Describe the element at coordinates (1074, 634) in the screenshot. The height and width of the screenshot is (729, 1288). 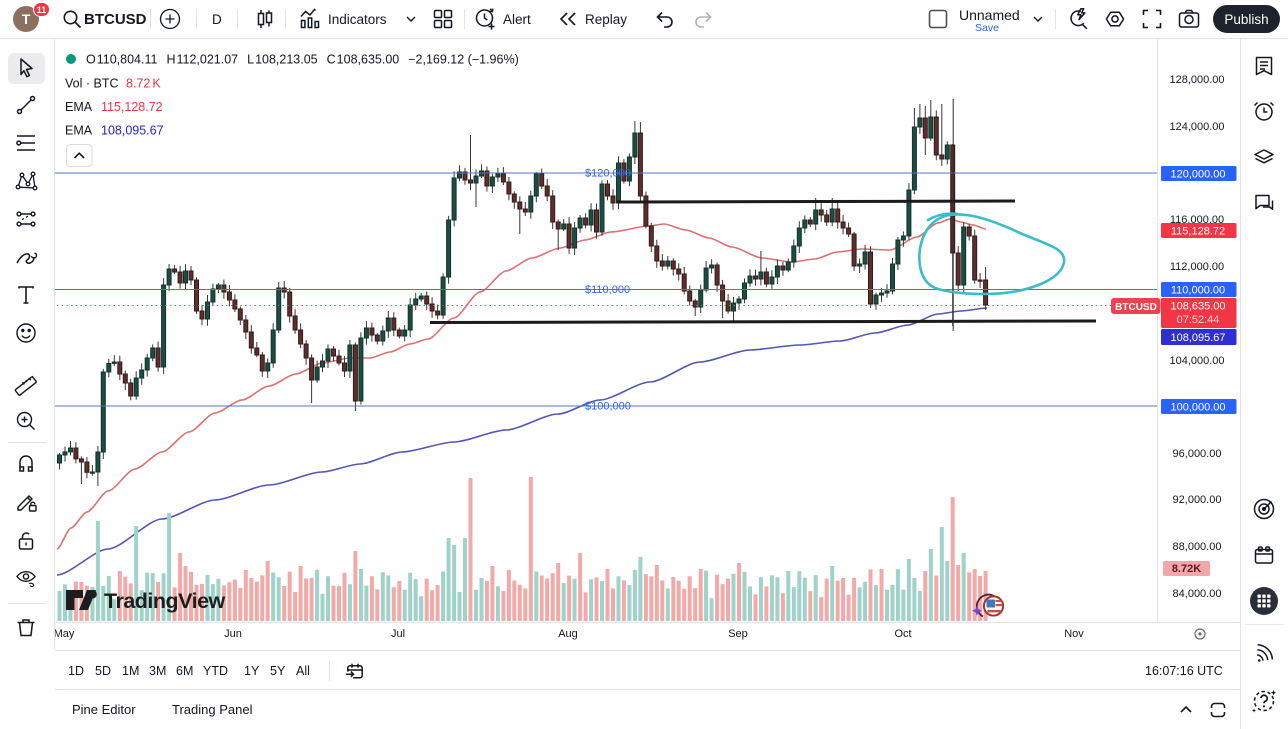
I see `svg-text: Nov` at that location.